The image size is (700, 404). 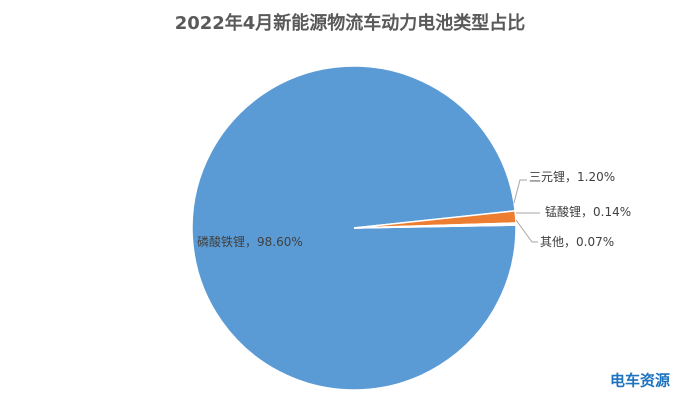 What do you see at coordinates (563, 211) in the screenshot?
I see `label-category: 锰酸锂` at bounding box center [563, 211].